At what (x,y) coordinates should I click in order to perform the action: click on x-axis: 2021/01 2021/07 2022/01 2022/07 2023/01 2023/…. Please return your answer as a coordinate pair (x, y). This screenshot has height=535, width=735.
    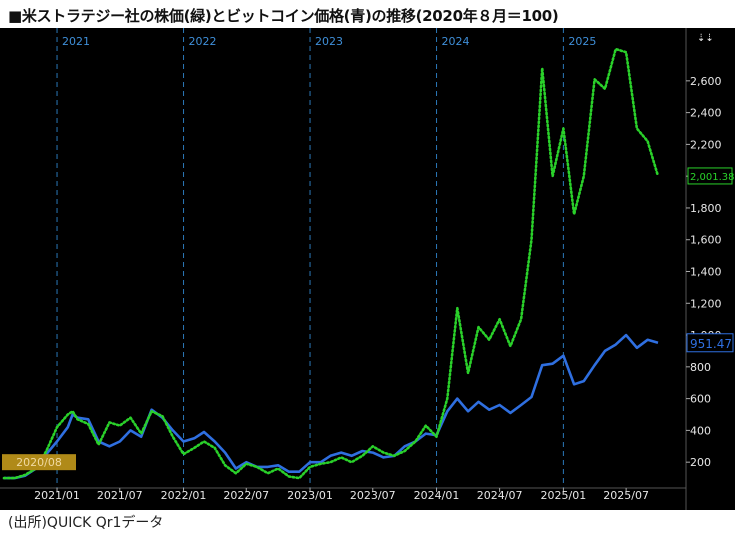
    Looking at the image, I should click on (341, 495).